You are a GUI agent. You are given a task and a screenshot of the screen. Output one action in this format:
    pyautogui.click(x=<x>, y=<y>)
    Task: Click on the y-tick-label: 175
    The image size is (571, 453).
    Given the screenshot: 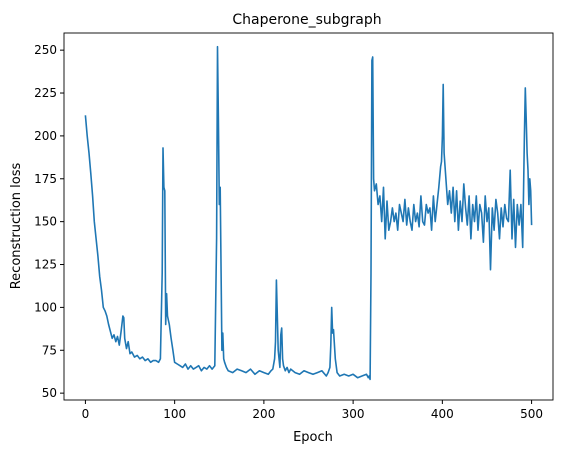 What is the action you would take?
    pyautogui.click(x=45, y=179)
    